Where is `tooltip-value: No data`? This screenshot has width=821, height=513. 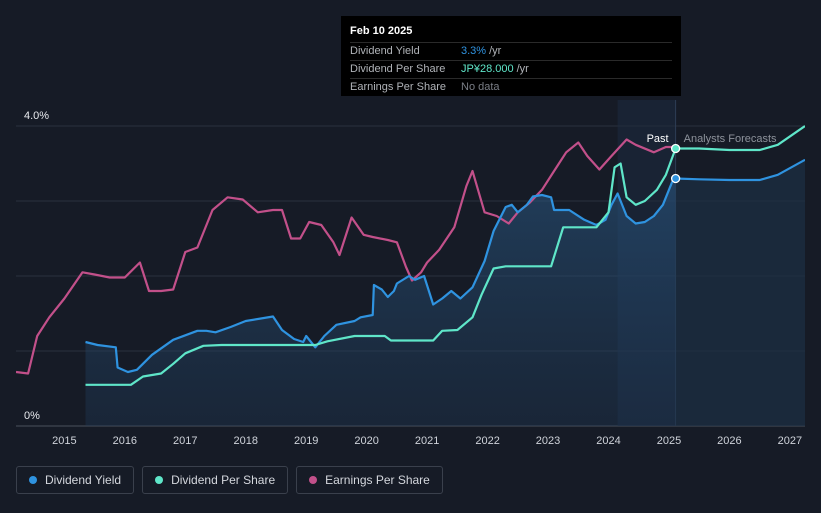
tooltip-value: No data is located at coordinates (480, 87).